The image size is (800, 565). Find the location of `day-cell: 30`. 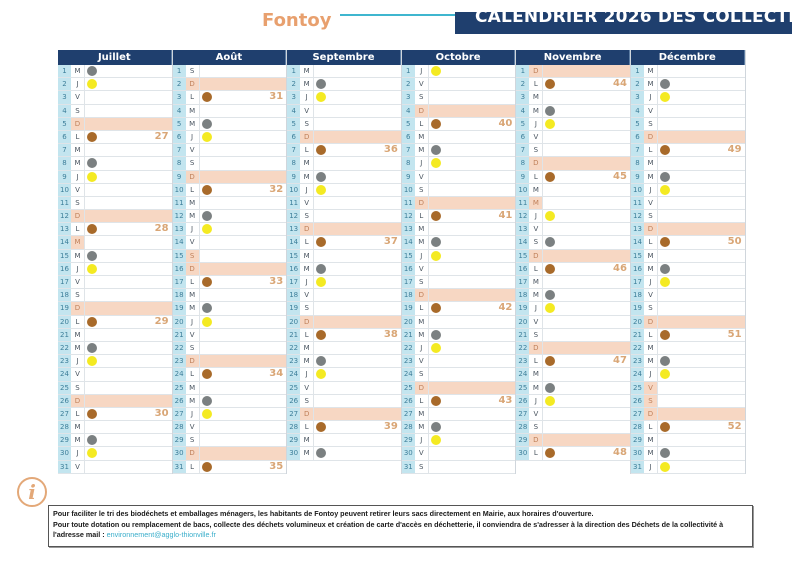

day-cell: 30 is located at coordinates (128, 414).